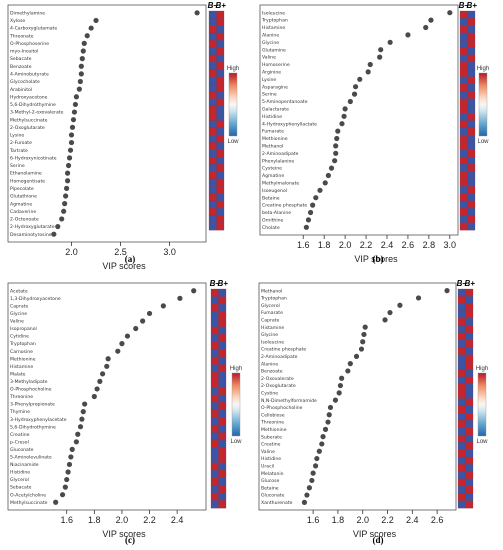 This screenshot has height=550, width=503. Describe the element at coordinates (366, 245) in the screenshot. I see `x-tick-label: 2.2` at that location.